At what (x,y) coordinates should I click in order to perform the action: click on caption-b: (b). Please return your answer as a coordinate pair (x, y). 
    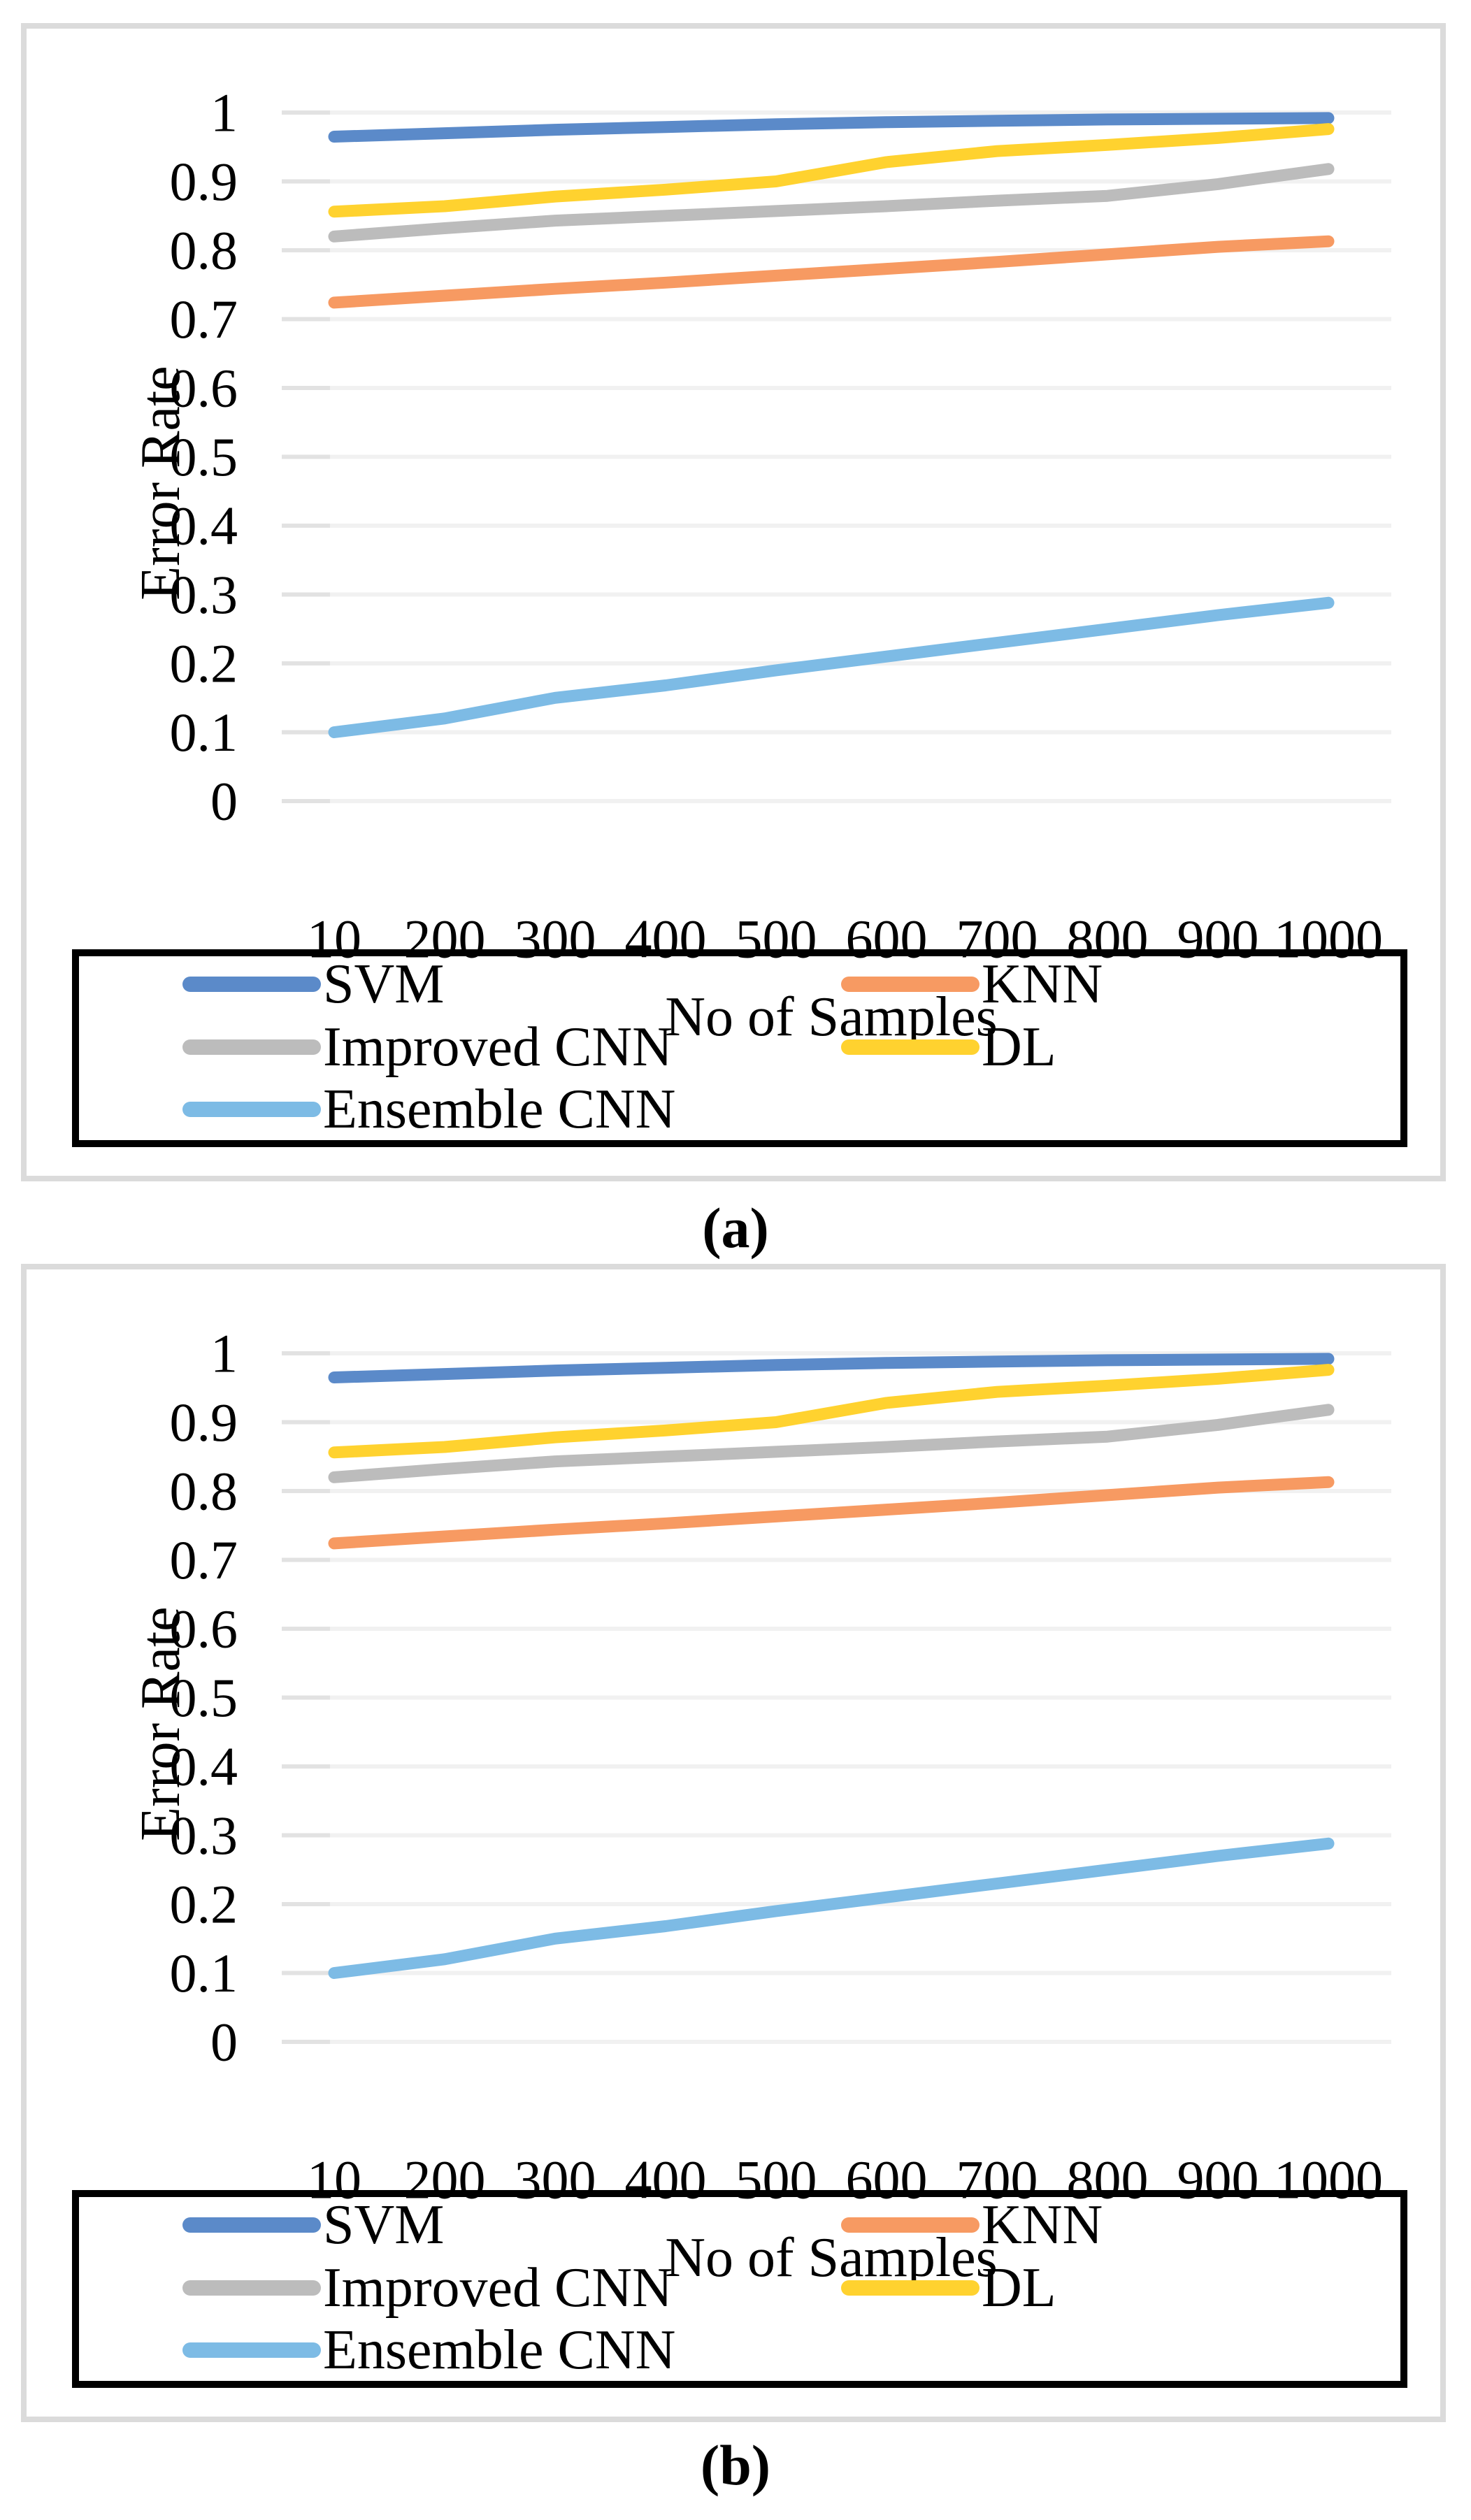
    Looking at the image, I should click on (735, 2465).